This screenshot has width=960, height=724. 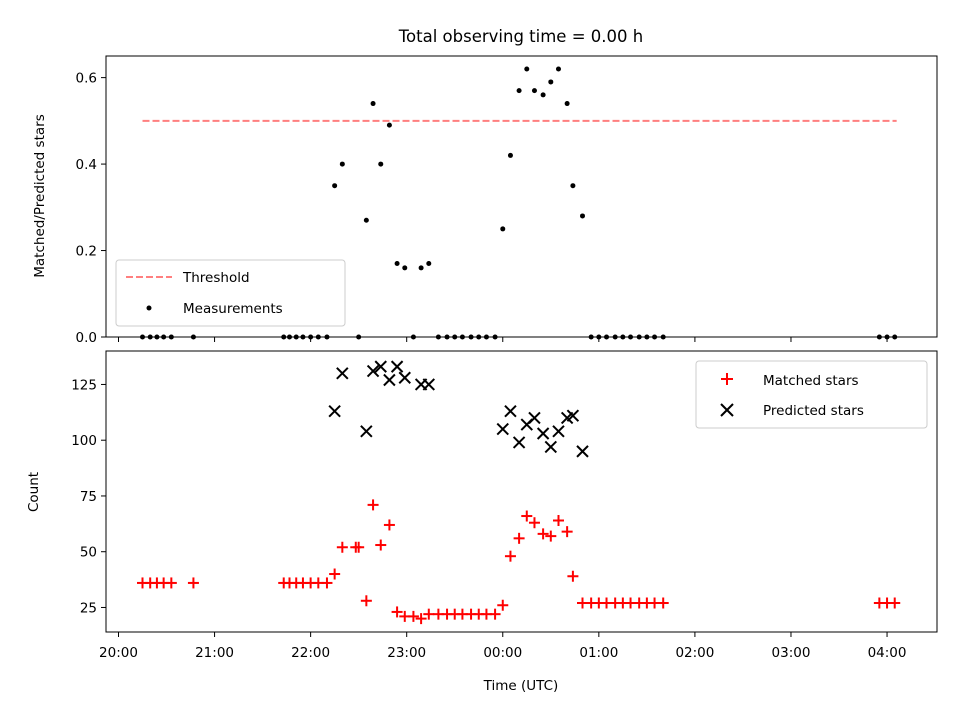 I want to click on legend-matched-swatch, so click(x=727, y=379).